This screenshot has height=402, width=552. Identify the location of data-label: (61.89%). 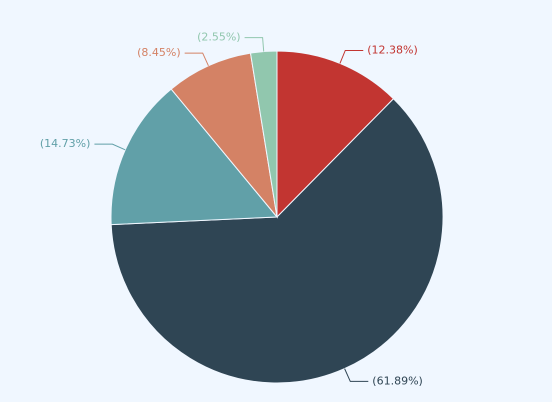
(397, 380).